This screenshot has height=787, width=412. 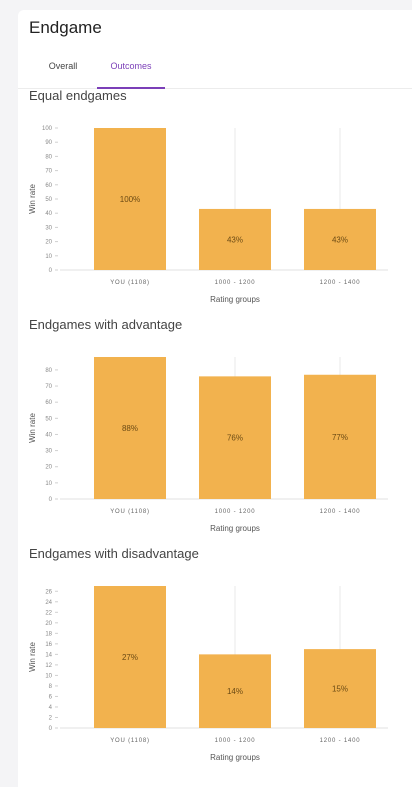 I want to click on bar-value-label: 15%, so click(x=340, y=689).